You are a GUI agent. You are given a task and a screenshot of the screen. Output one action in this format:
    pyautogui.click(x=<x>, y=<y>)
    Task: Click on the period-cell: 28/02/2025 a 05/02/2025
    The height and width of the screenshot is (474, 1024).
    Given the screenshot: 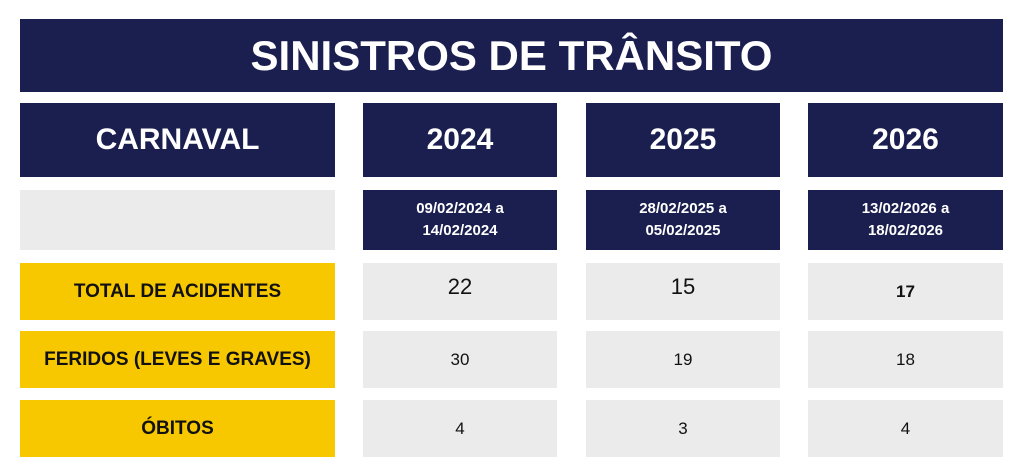 What is the action you would take?
    pyautogui.click(x=683, y=220)
    